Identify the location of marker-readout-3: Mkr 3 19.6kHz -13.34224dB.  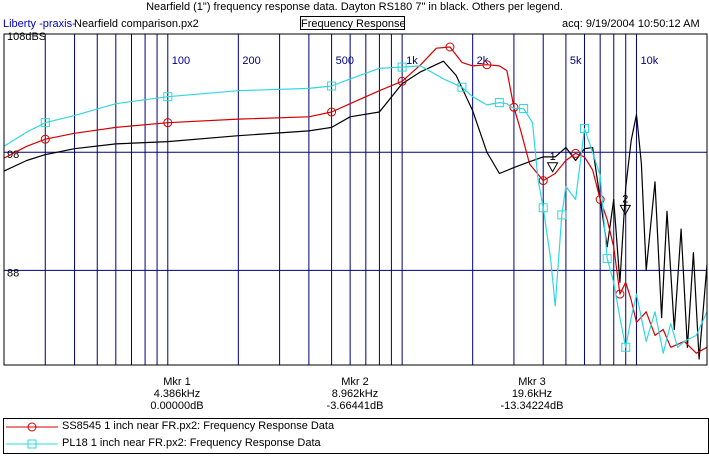
(532, 394).